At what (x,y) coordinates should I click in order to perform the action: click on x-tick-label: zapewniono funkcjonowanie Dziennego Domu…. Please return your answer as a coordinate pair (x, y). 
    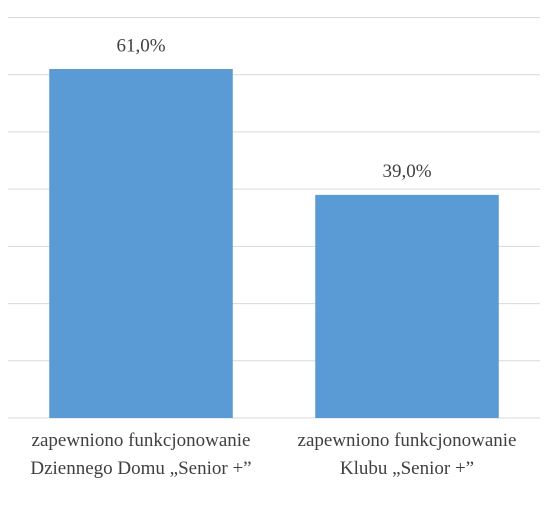
    Looking at the image, I should click on (141, 454).